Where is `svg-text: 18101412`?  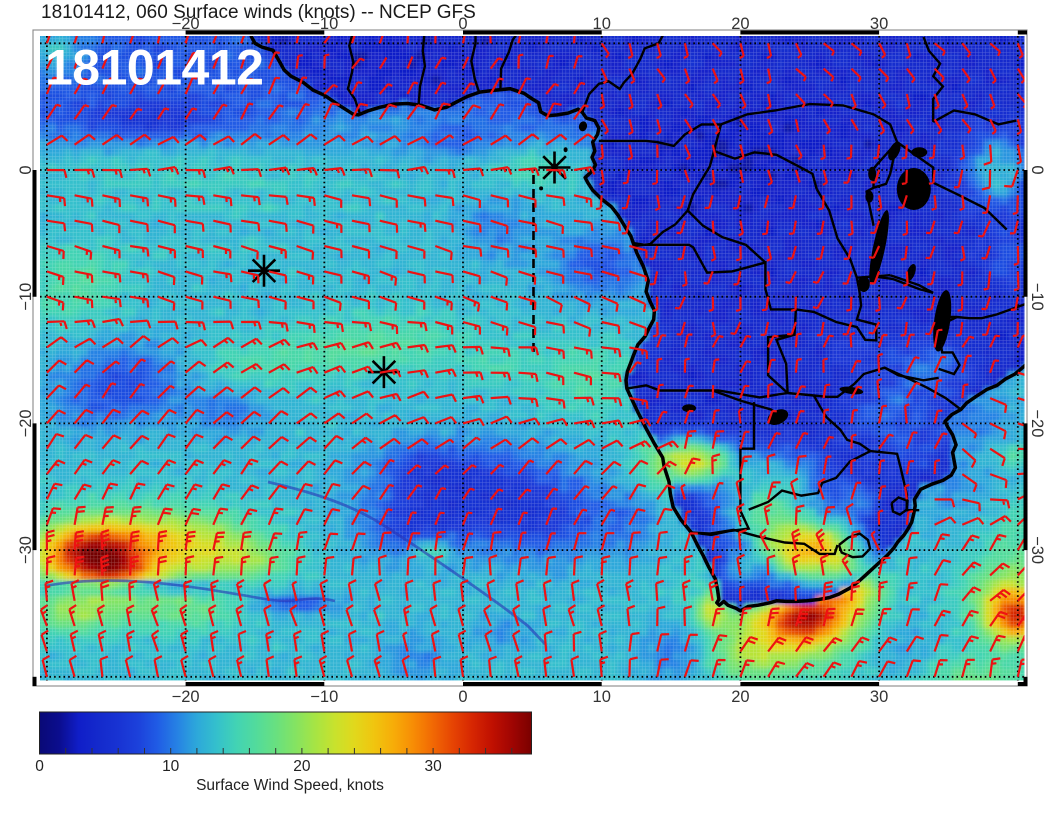
svg-text: 18101412 is located at coordinates (154, 68).